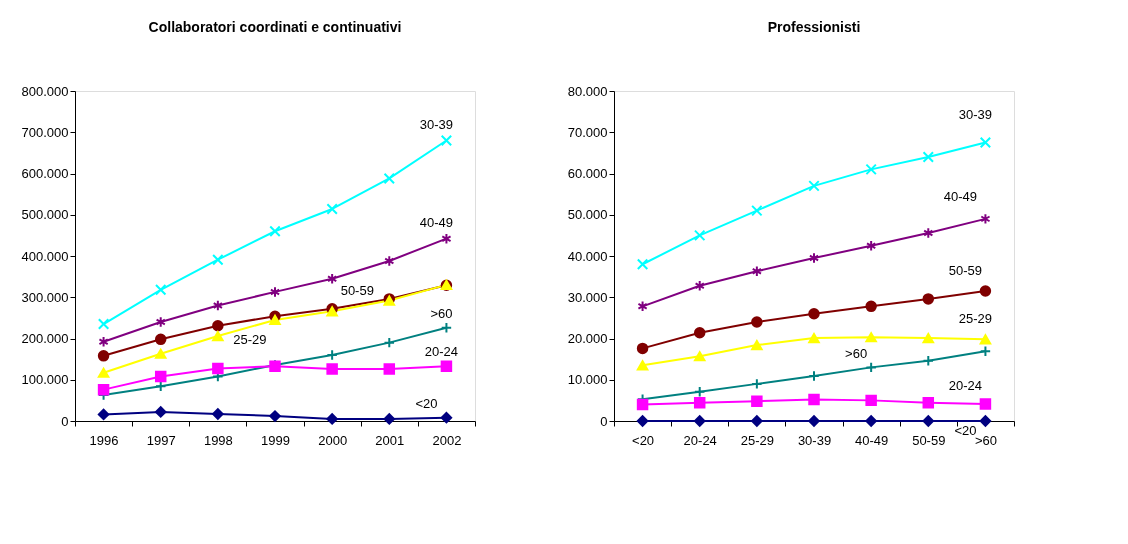 Image resolution: width=1128 pixels, height=544 pixels. What do you see at coordinates (814, 27) in the screenshot?
I see `chart-title: Professionisti` at bounding box center [814, 27].